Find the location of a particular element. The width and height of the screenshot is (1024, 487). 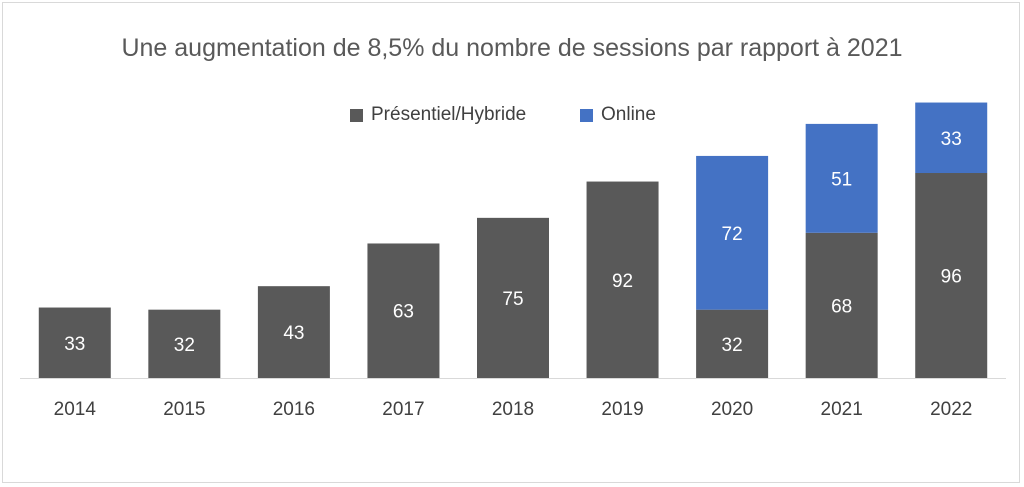

bar-online-2020 is located at coordinates (732, 232).